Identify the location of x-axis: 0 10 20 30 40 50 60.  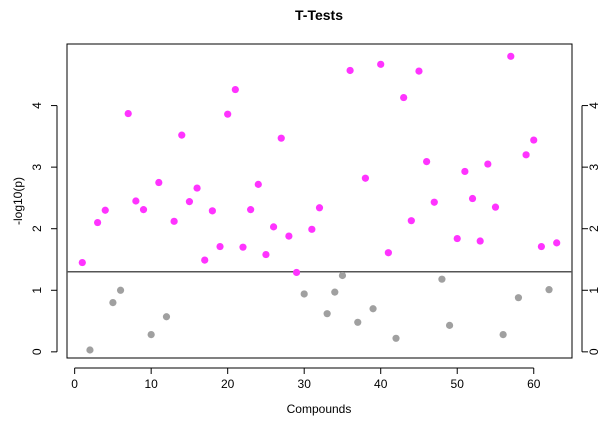
(306, 379).